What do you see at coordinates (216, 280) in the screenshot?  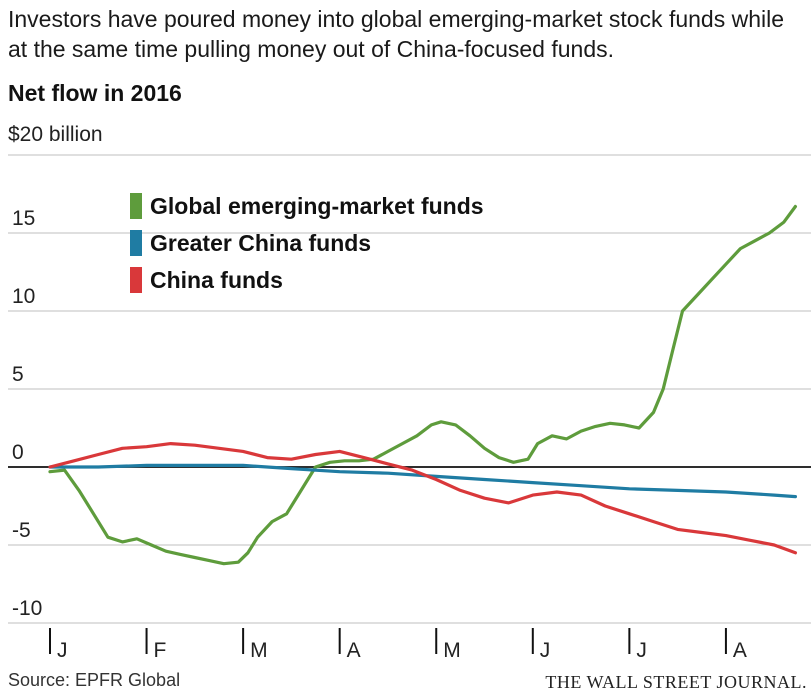 I see `legend-label: China funds` at bounding box center [216, 280].